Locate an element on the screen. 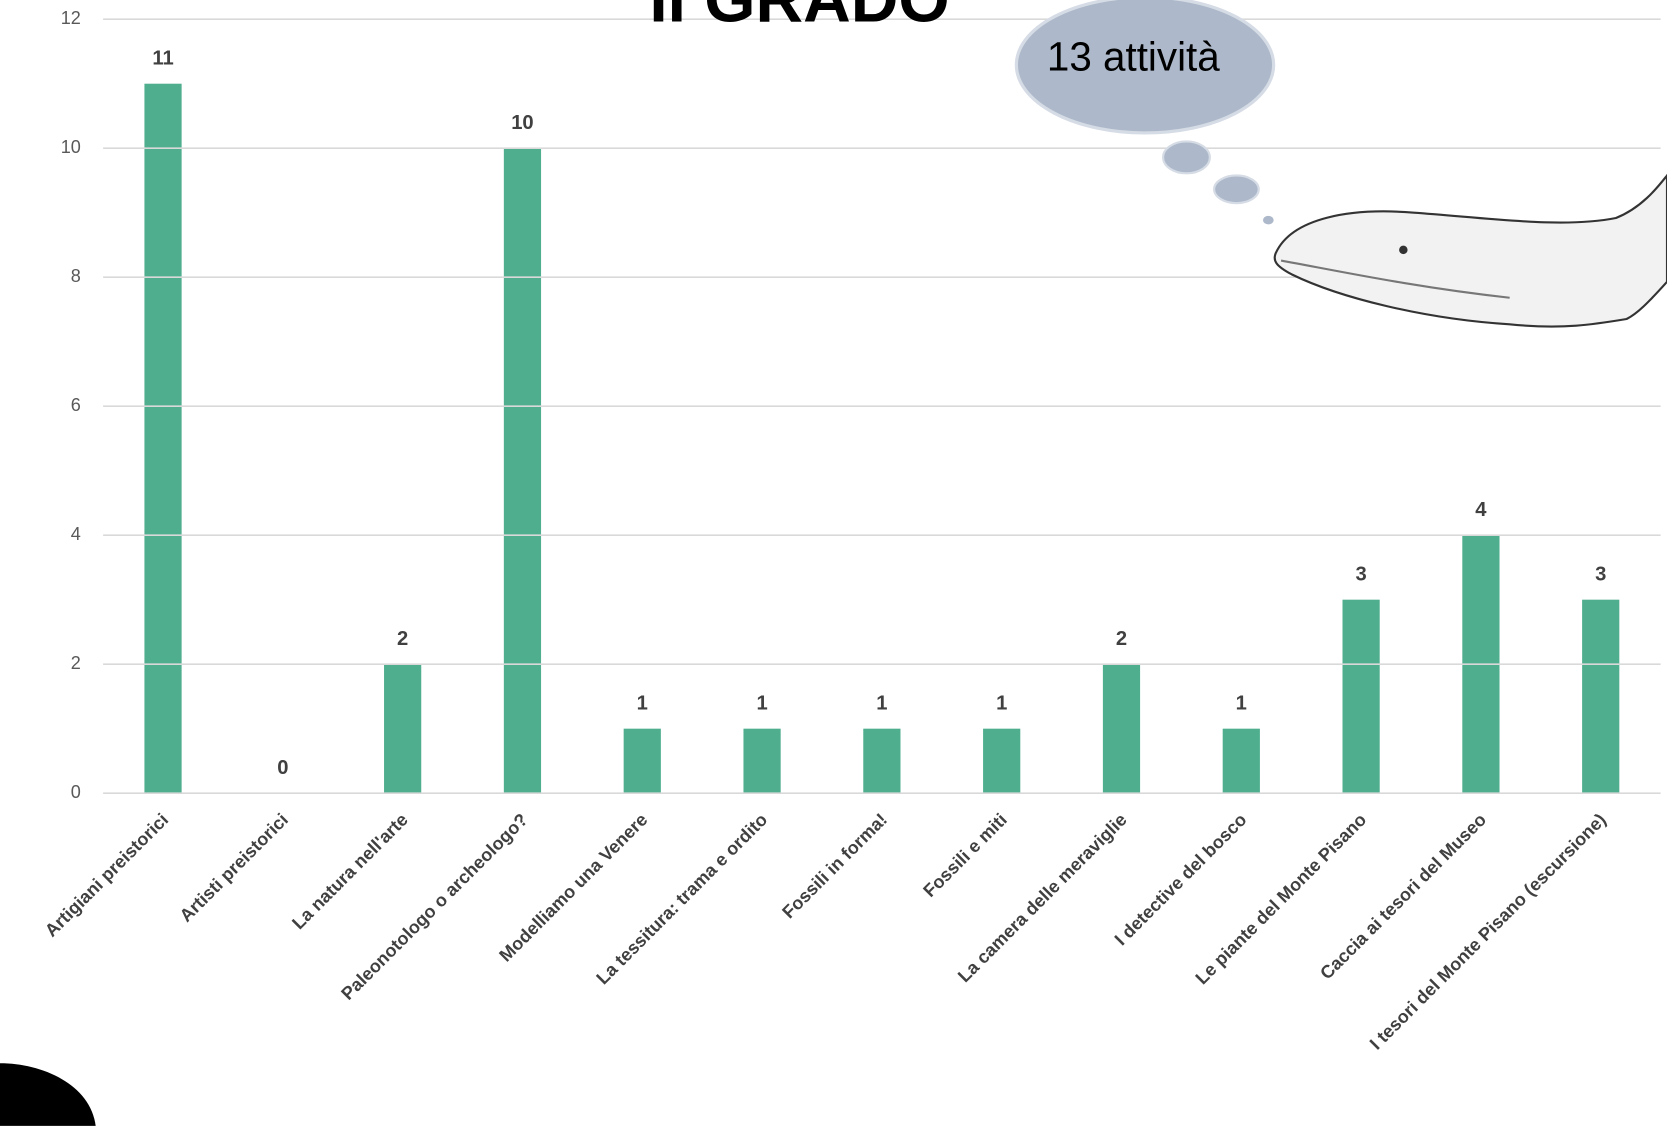 The width and height of the screenshot is (1667, 1126). y-tick-label: 10 is located at coordinates (71, 147).